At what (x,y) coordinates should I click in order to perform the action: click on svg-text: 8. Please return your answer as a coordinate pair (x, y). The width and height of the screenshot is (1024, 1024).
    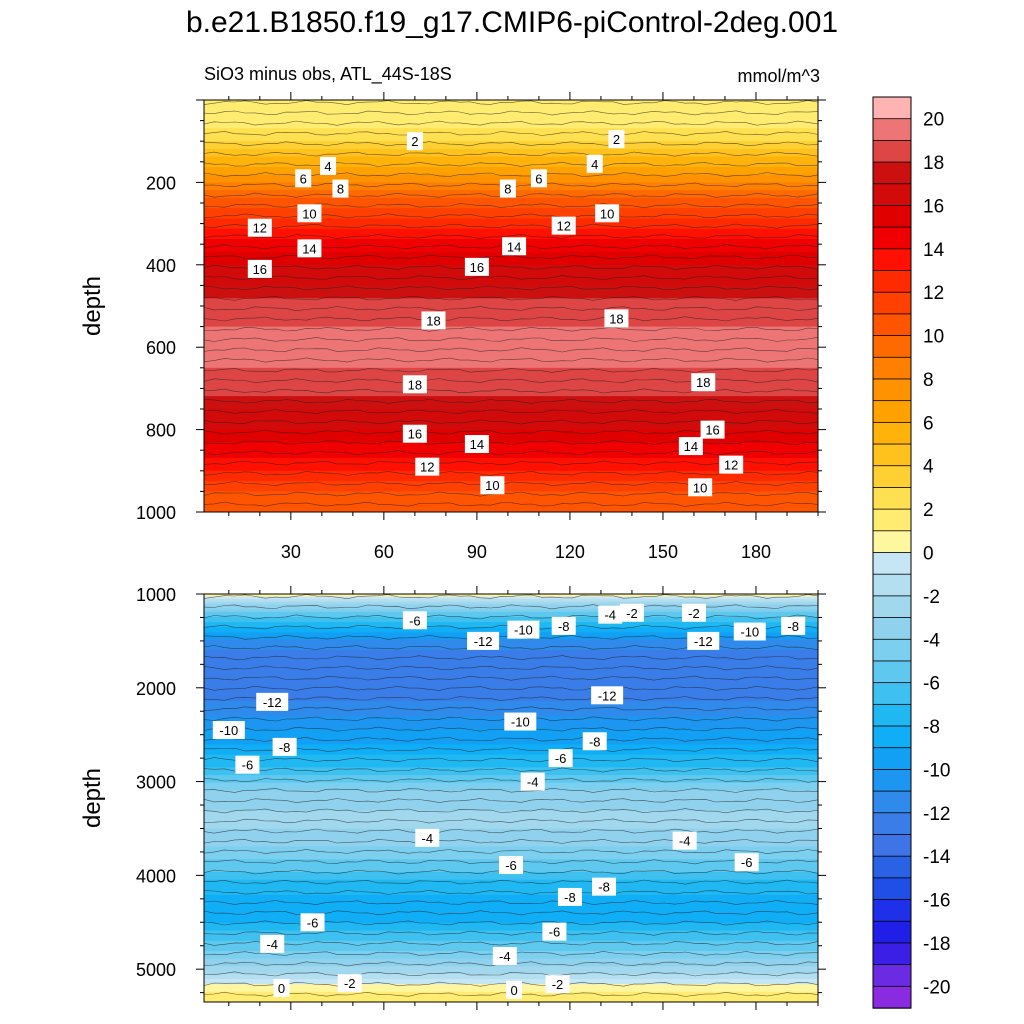
    Looking at the image, I should click on (507, 189).